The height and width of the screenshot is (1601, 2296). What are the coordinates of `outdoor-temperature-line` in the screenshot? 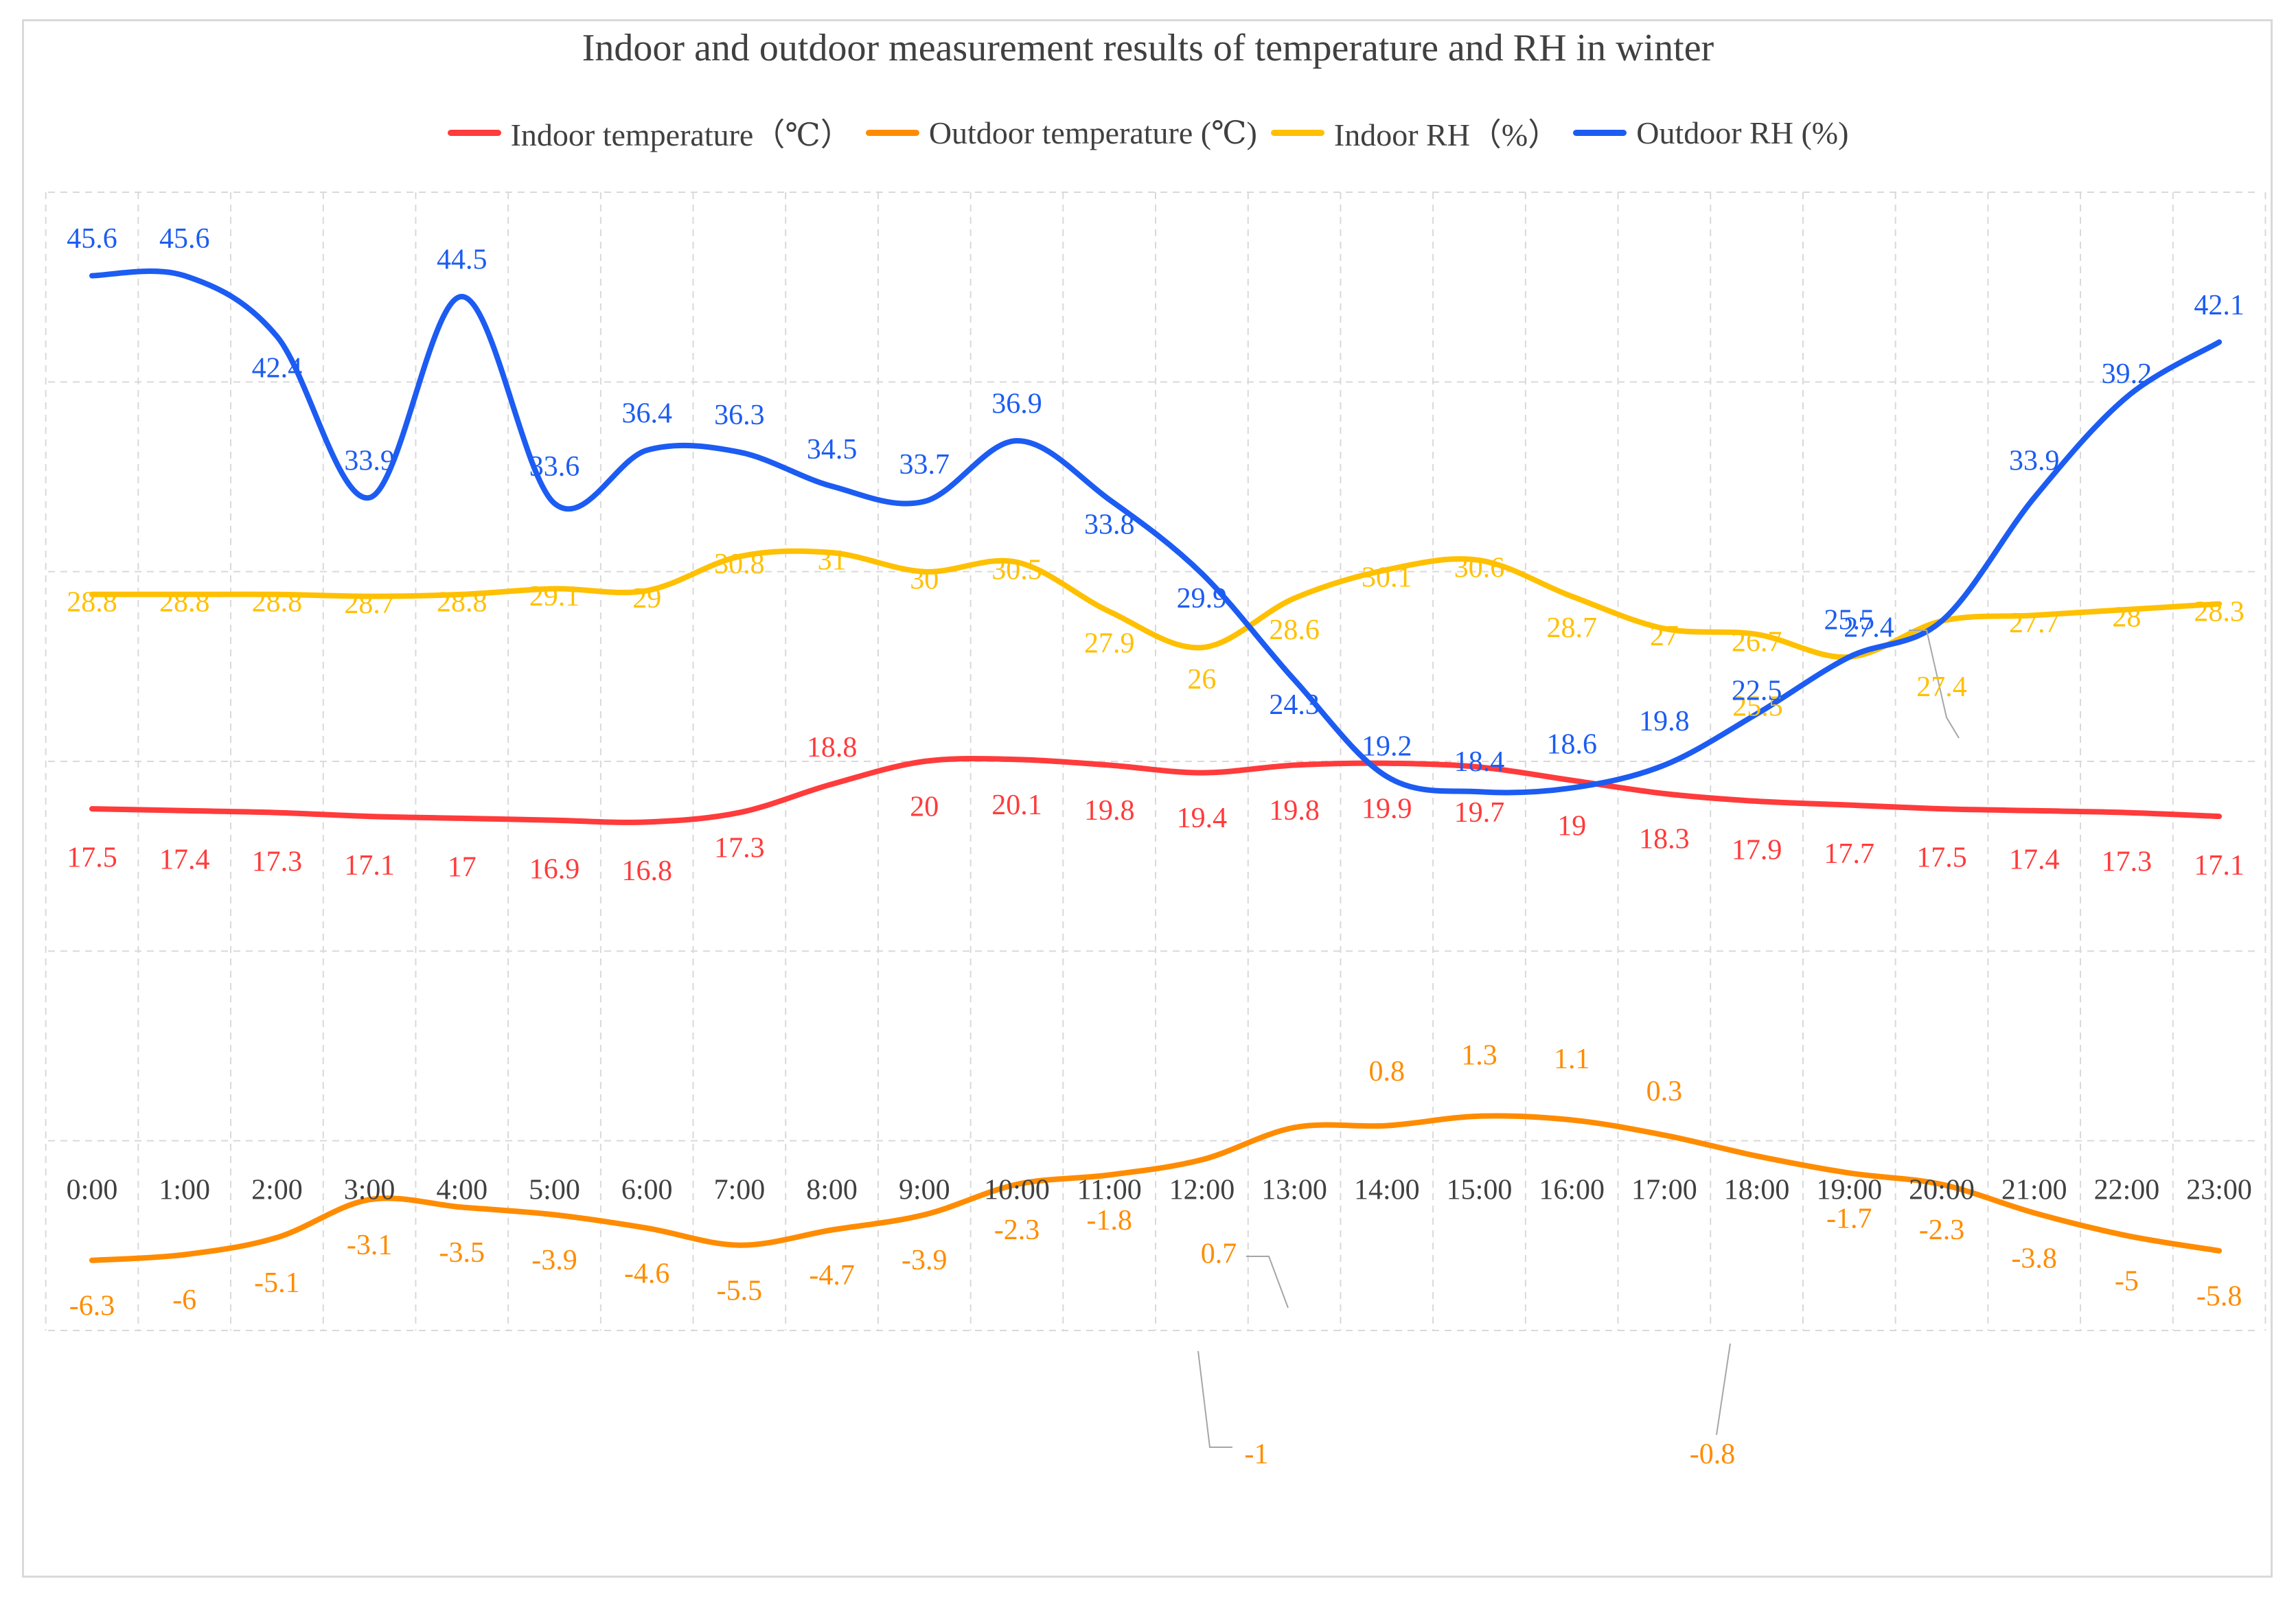 It's located at (1156, 1188).